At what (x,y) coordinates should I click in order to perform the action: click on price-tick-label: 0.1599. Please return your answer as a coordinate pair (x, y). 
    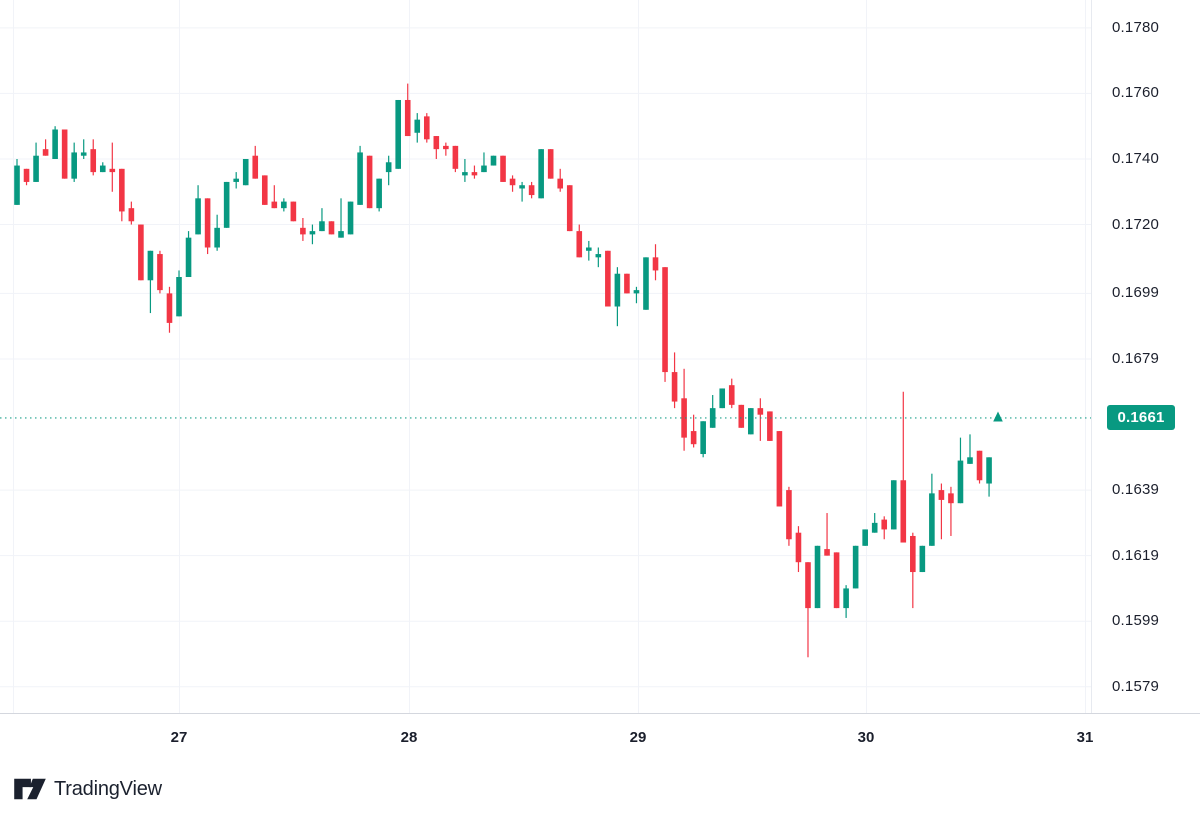
    Looking at the image, I should click on (1136, 621).